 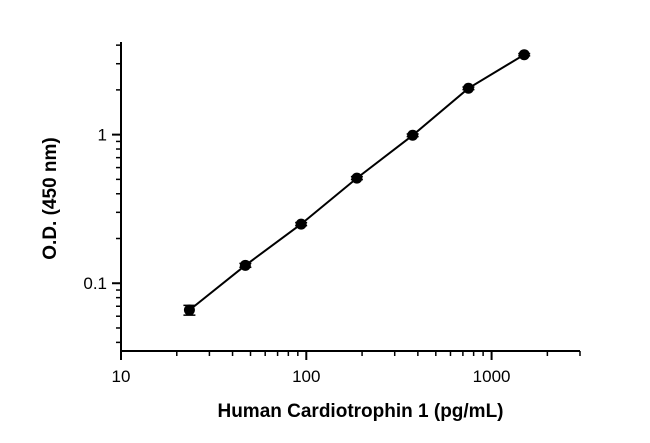 I want to click on y-tick-label: 1, so click(x=102, y=135).